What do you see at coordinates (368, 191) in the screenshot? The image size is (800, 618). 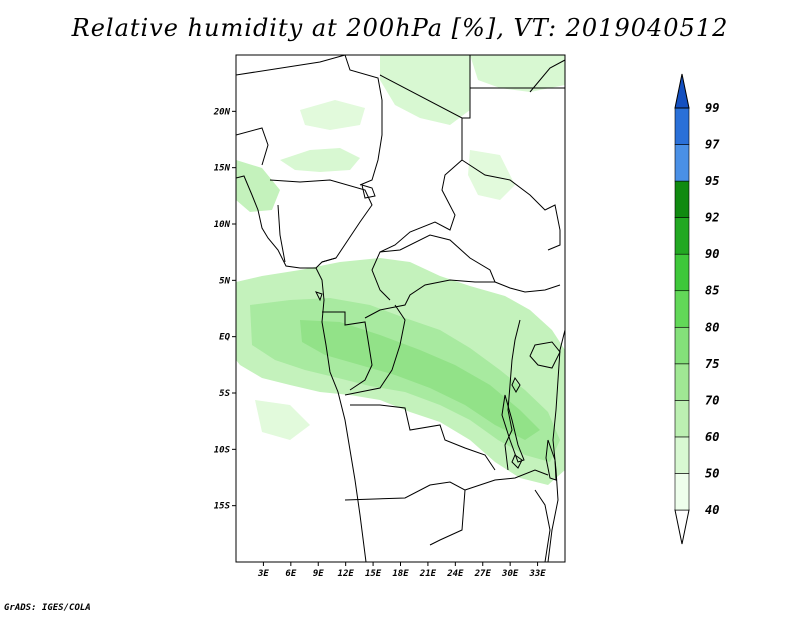 I see `lake-chad` at bounding box center [368, 191].